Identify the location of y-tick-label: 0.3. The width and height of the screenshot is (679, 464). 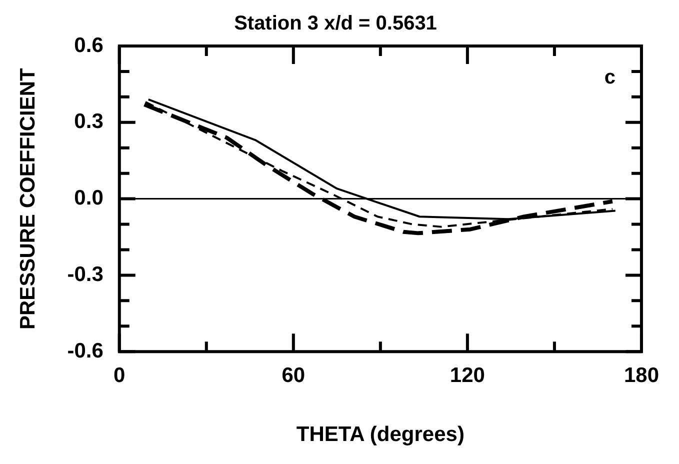
(89, 122).